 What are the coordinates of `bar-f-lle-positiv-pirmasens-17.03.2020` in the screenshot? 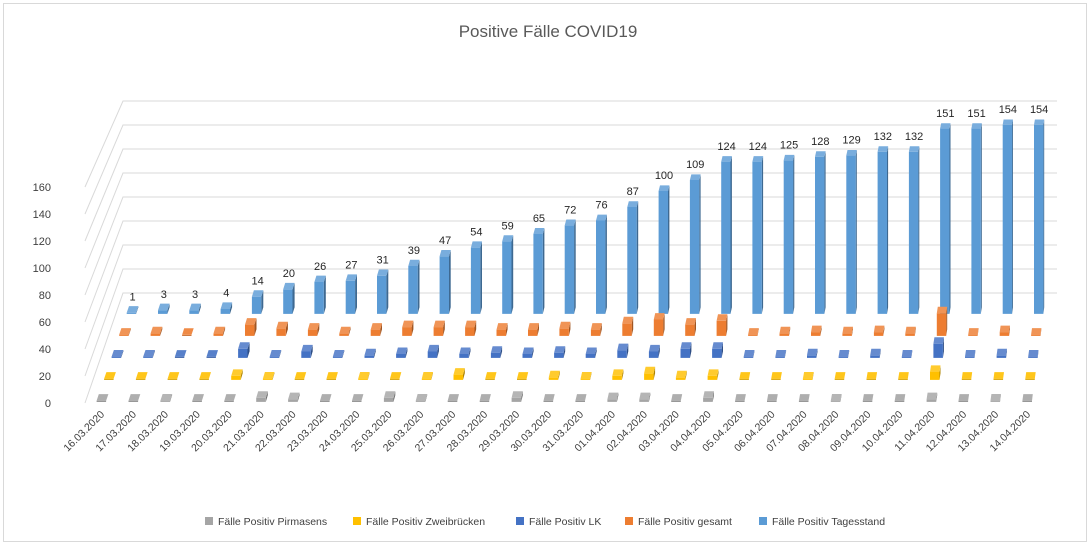 It's located at (134, 398).